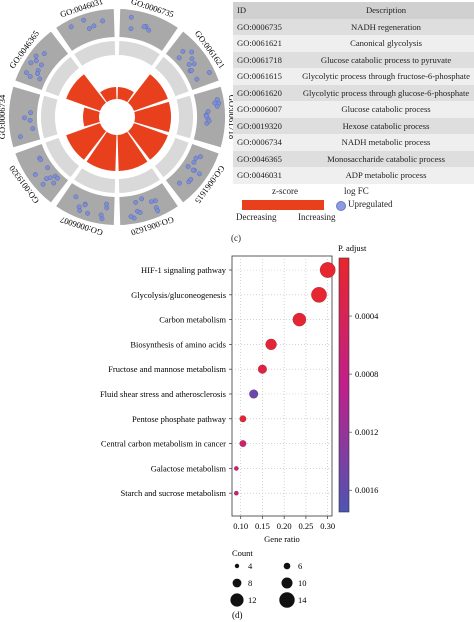  What do you see at coordinates (266, 26) in the screenshot?
I see `go-id-cell: GO:0006735` at bounding box center [266, 26].